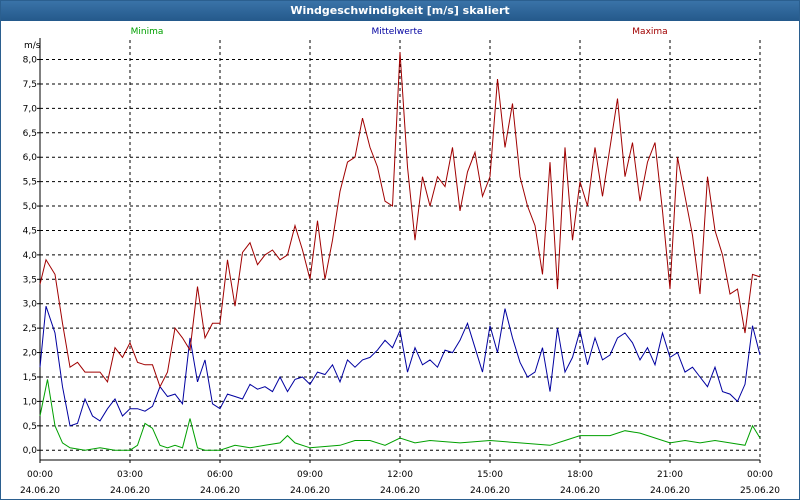 This screenshot has height=500, width=800. I want to click on x-tick-date-4: 24.06.20, so click(400, 491).